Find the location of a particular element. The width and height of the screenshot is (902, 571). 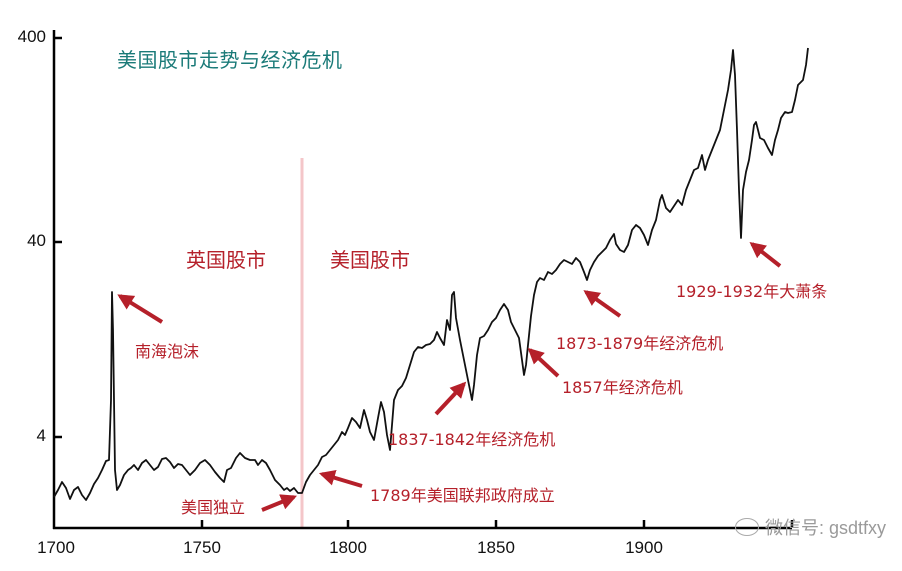

x-tick-label-1800: 1800 is located at coordinates (348, 547).